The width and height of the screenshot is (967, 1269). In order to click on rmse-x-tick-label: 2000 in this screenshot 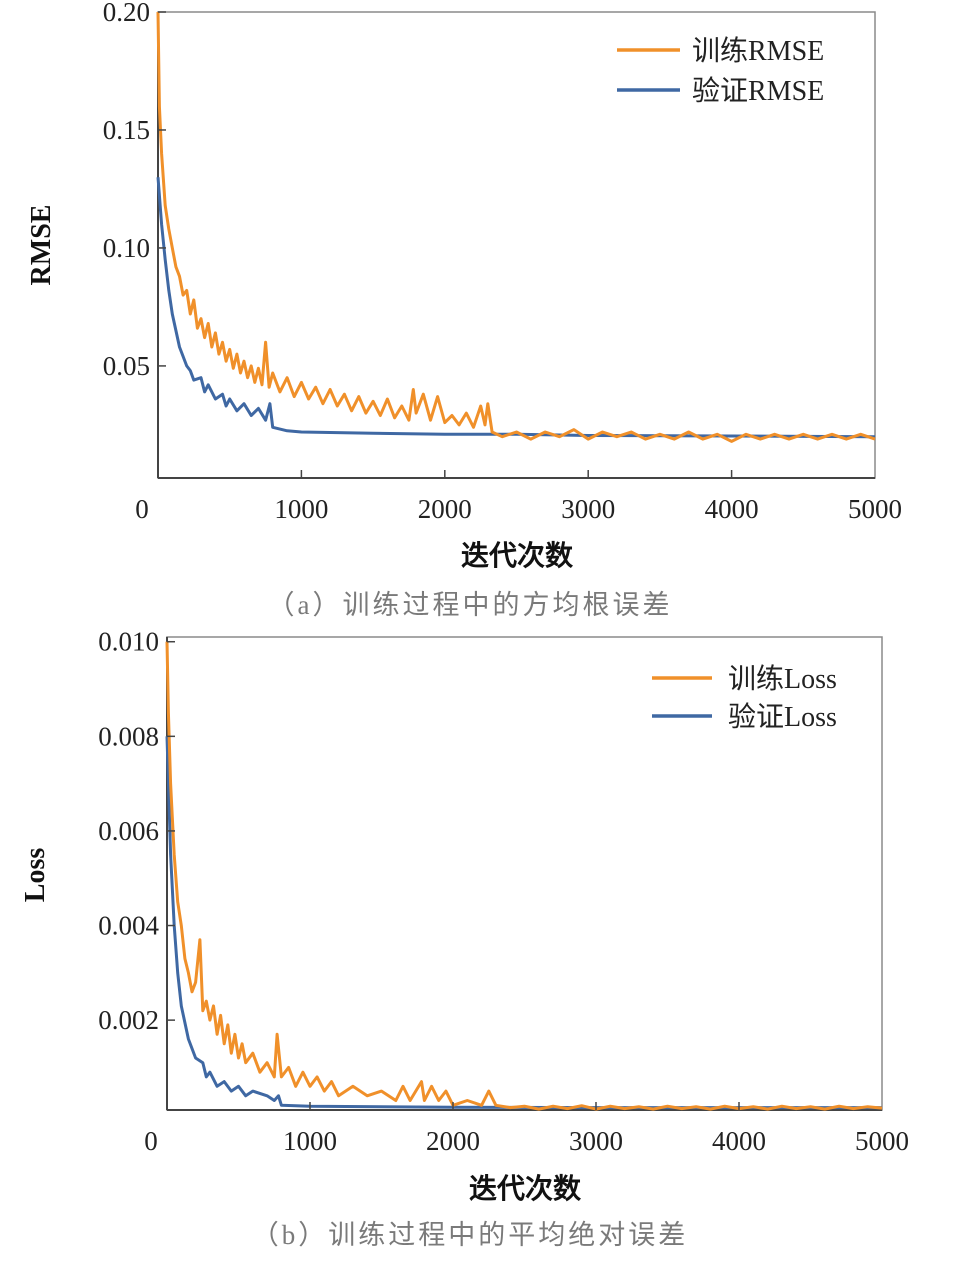, I will do `click(445, 509)`.